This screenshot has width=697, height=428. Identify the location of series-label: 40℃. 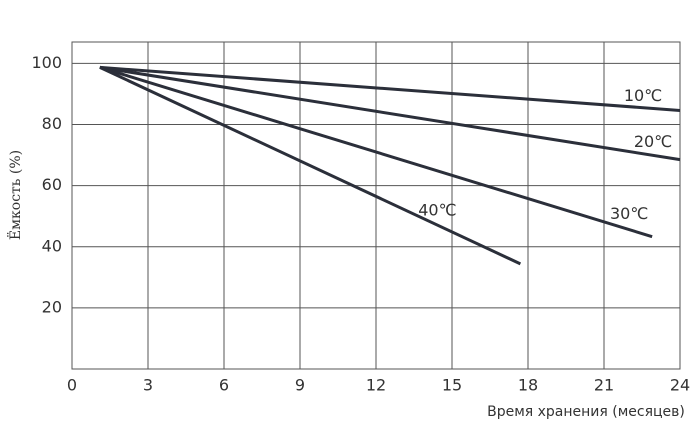
(437, 209).